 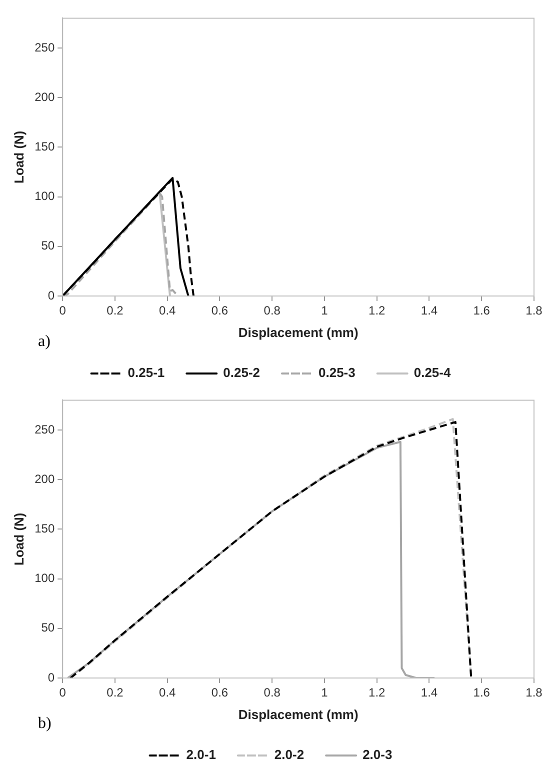 What do you see at coordinates (377, 754) in the screenshot?
I see `legend-label: 2.0-3` at bounding box center [377, 754].